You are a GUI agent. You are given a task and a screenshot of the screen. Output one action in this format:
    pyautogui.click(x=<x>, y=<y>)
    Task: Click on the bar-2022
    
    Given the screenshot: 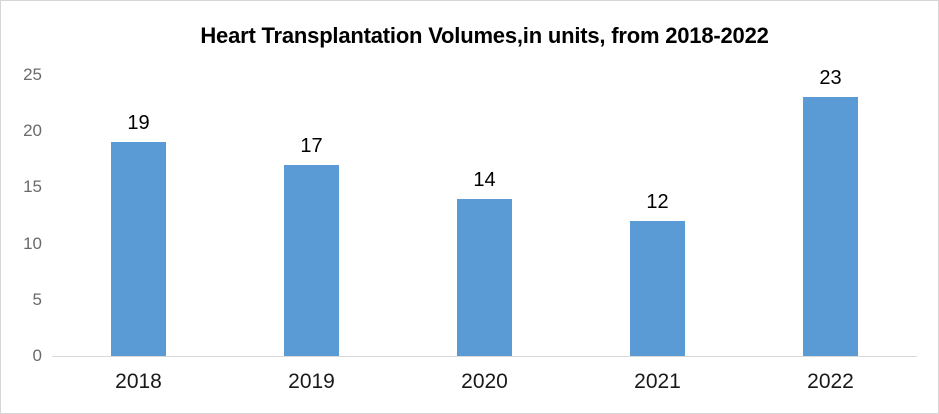 What is the action you would take?
    pyautogui.click(x=830, y=226)
    